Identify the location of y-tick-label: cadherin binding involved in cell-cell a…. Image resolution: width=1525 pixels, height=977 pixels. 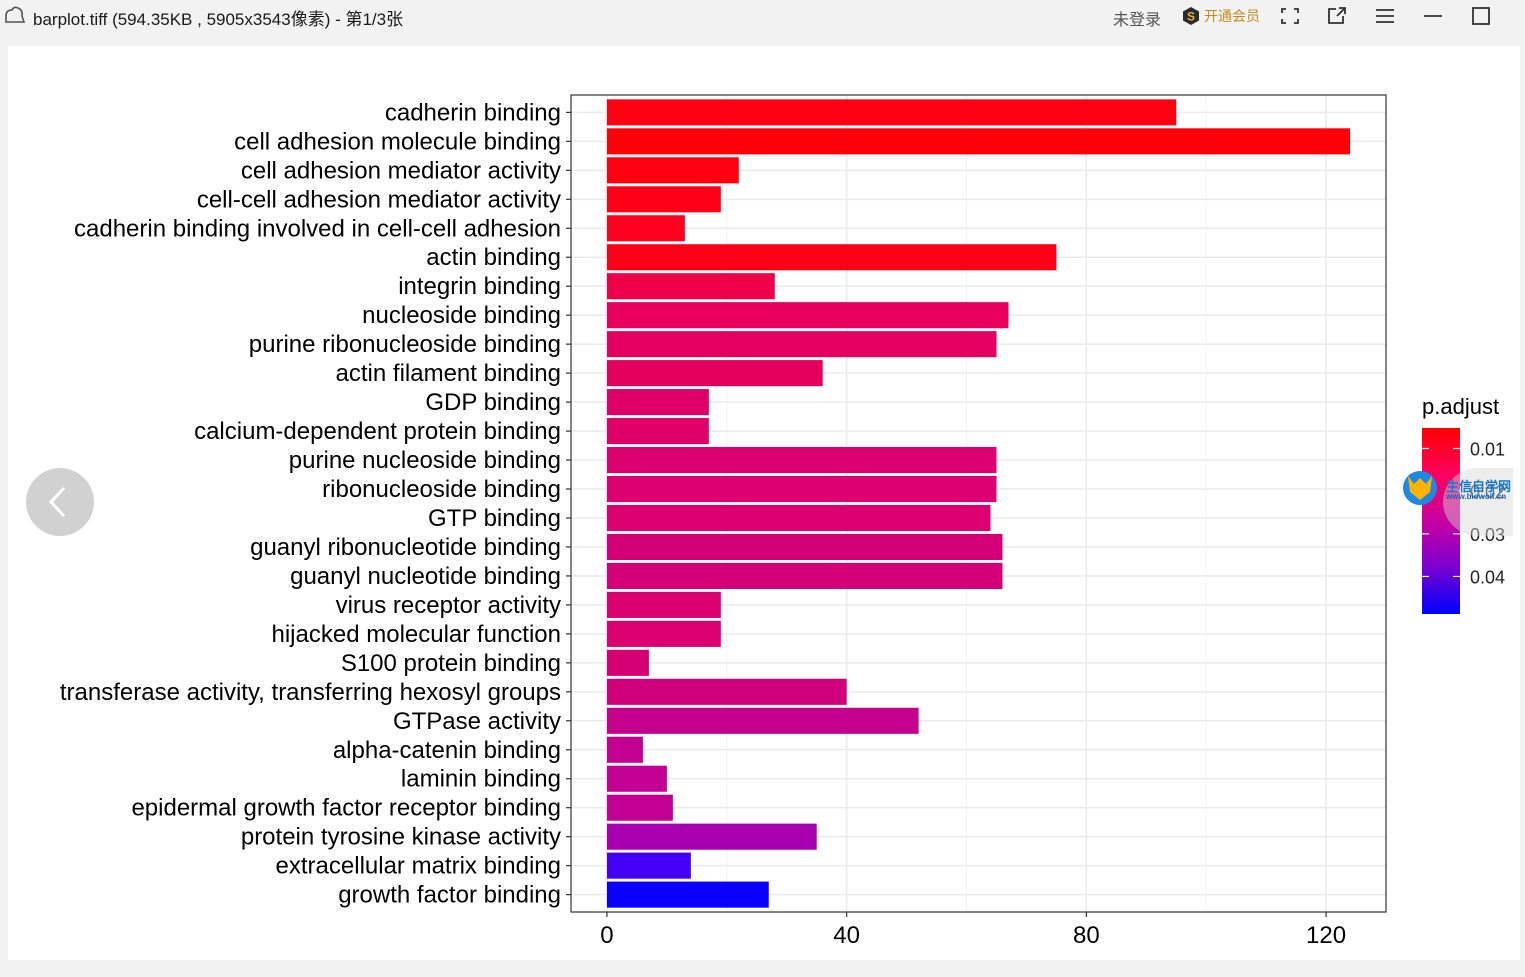
(317, 228).